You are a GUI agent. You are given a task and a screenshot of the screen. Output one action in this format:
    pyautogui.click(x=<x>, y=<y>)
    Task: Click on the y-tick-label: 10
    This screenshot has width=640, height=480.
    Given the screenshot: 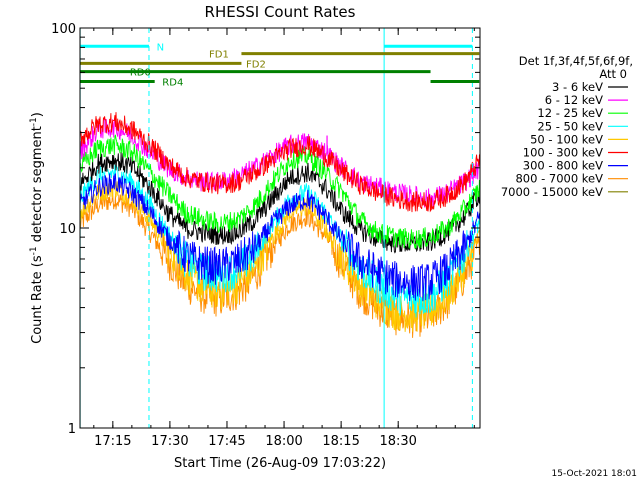 What is the action you would take?
    pyautogui.click(x=67, y=229)
    